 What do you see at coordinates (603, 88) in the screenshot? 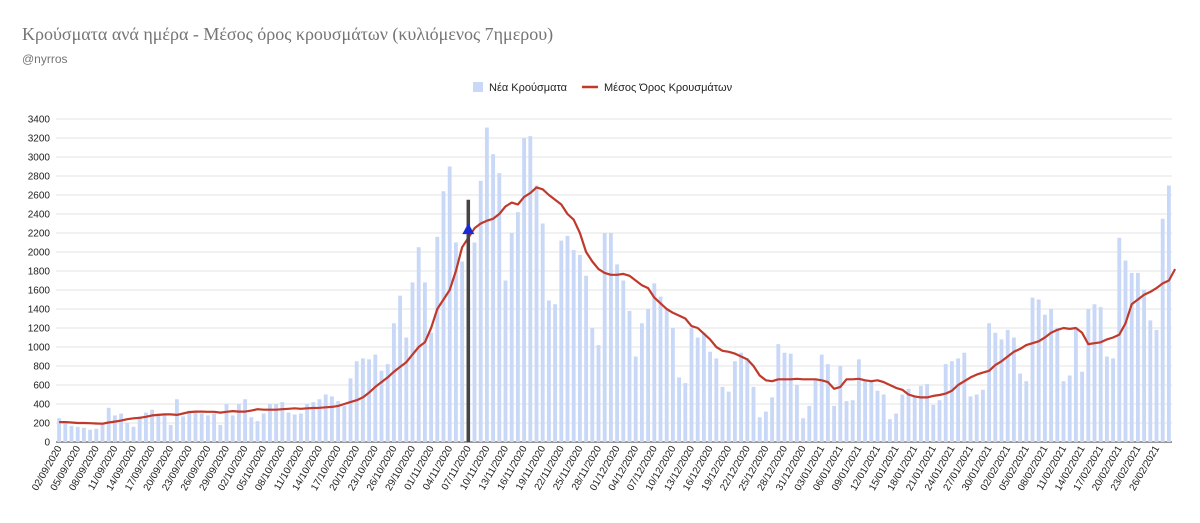
I see `legend: Νέα Κρούσματα Μέσος Όρος Κρουσμάτων` at bounding box center [603, 88].